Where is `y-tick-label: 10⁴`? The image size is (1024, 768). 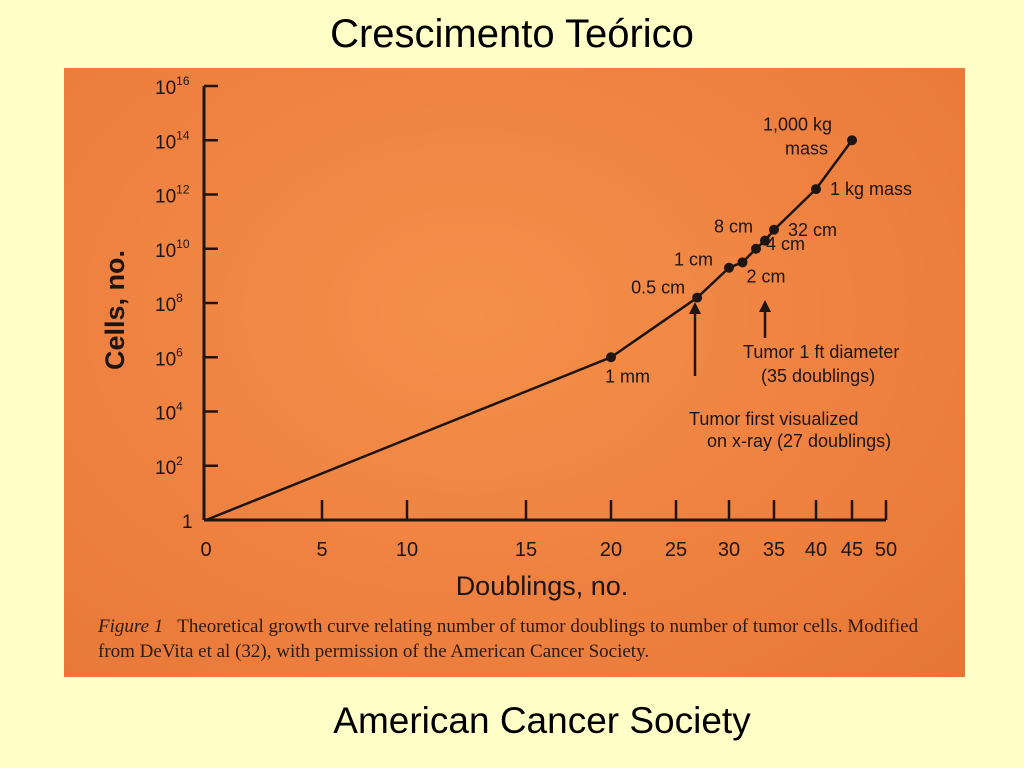 y-tick-label: 10⁴ is located at coordinates (169, 412).